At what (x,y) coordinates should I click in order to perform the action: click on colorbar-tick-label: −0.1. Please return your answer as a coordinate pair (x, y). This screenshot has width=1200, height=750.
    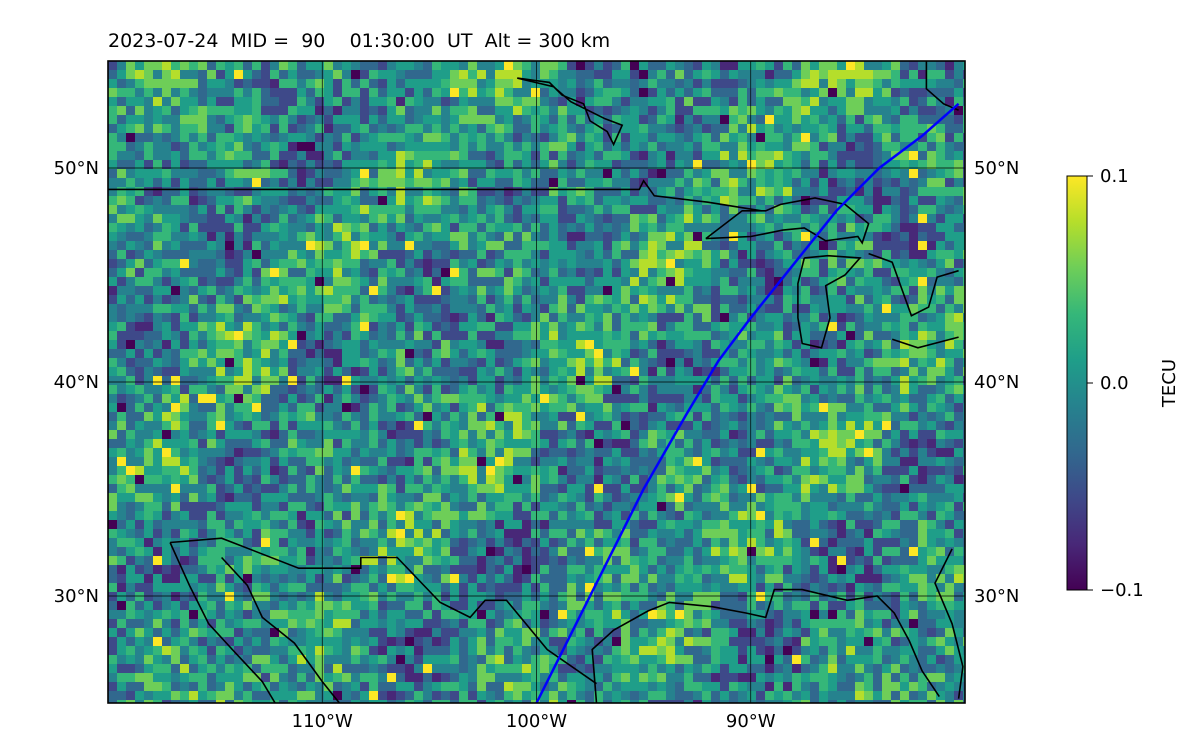
    Looking at the image, I should click on (1122, 590).